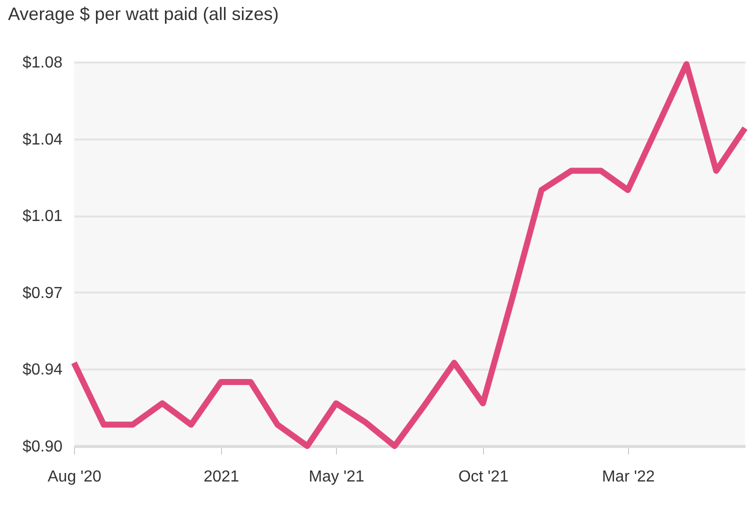 The height and width of the screenshot is (506, 755). Describe the element at coordinates (483, 477) in the screenshot. I see `x-tick-label: Oct '21` at that location.